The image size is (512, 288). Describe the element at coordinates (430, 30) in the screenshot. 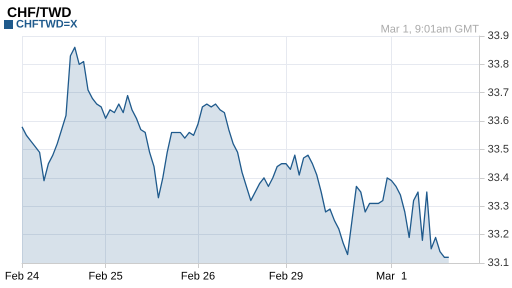

I see `chart-subtitle: Mar 1, 9:01am GMT` at that location.